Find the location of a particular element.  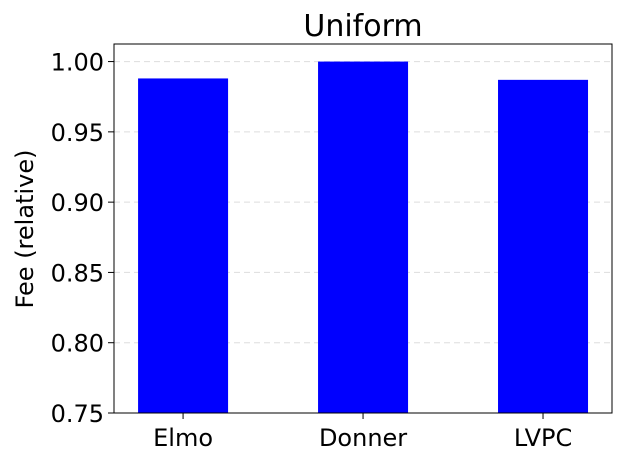

y-tick-label: 0.85 is located at coordinates (77, 273).